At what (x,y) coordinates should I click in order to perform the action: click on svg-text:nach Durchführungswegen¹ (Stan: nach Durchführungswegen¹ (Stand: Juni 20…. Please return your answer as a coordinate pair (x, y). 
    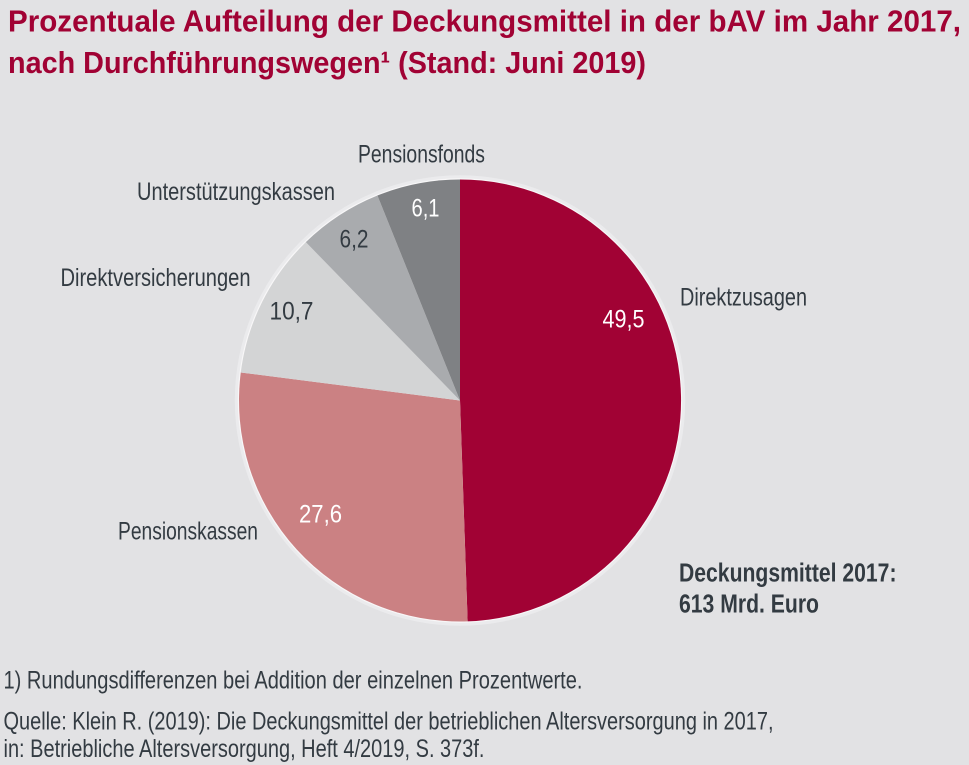
    Looking at the image, I should click on (327, 62).